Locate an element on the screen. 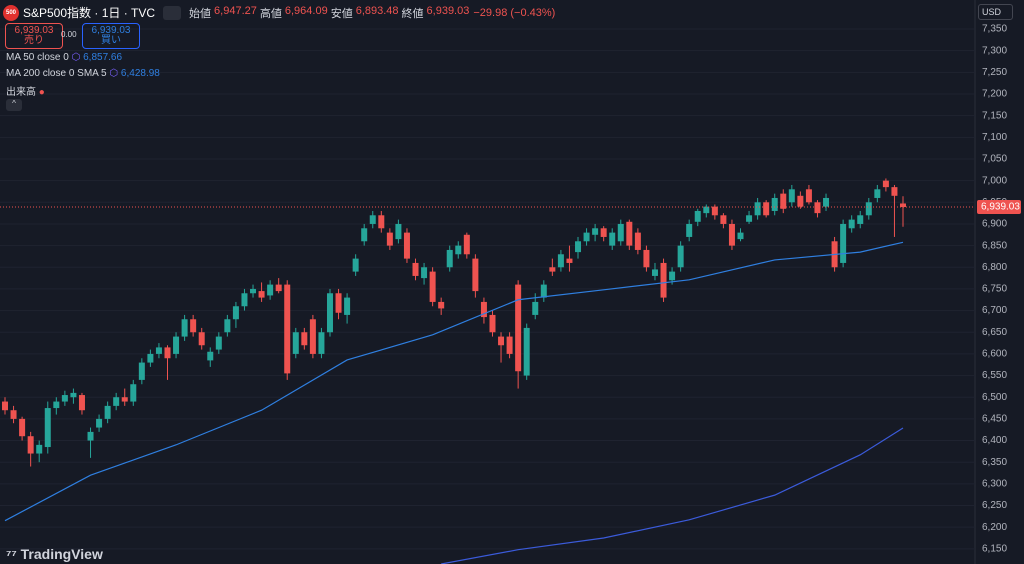 Image resolution: width=1024 pixels, height=564 pixels. price-tag is located at coordinates (999, 207).